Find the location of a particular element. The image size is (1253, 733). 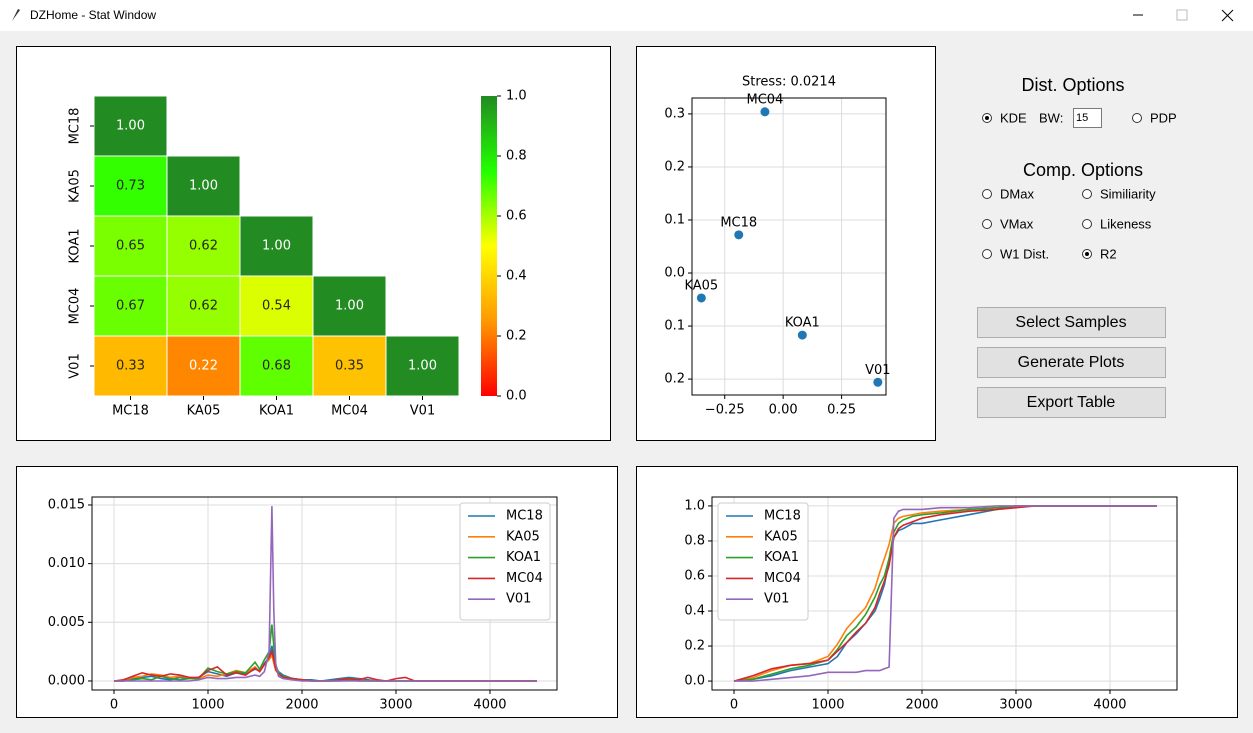

cell-label: 0.54 is located at coordinates (276, 306).